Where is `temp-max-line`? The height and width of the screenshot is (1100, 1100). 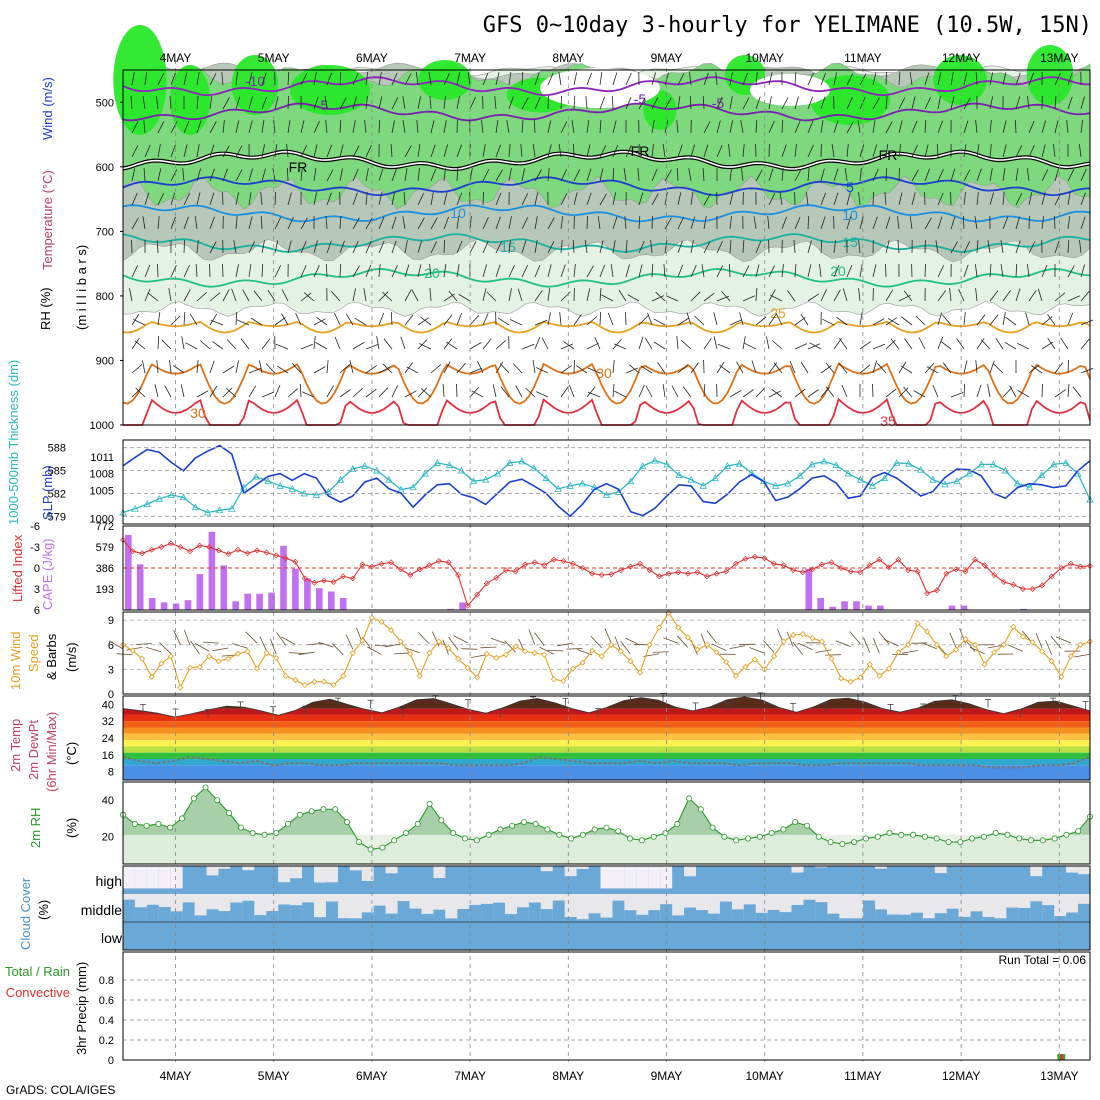
temp-max-line is located at coordinates (606, 707).